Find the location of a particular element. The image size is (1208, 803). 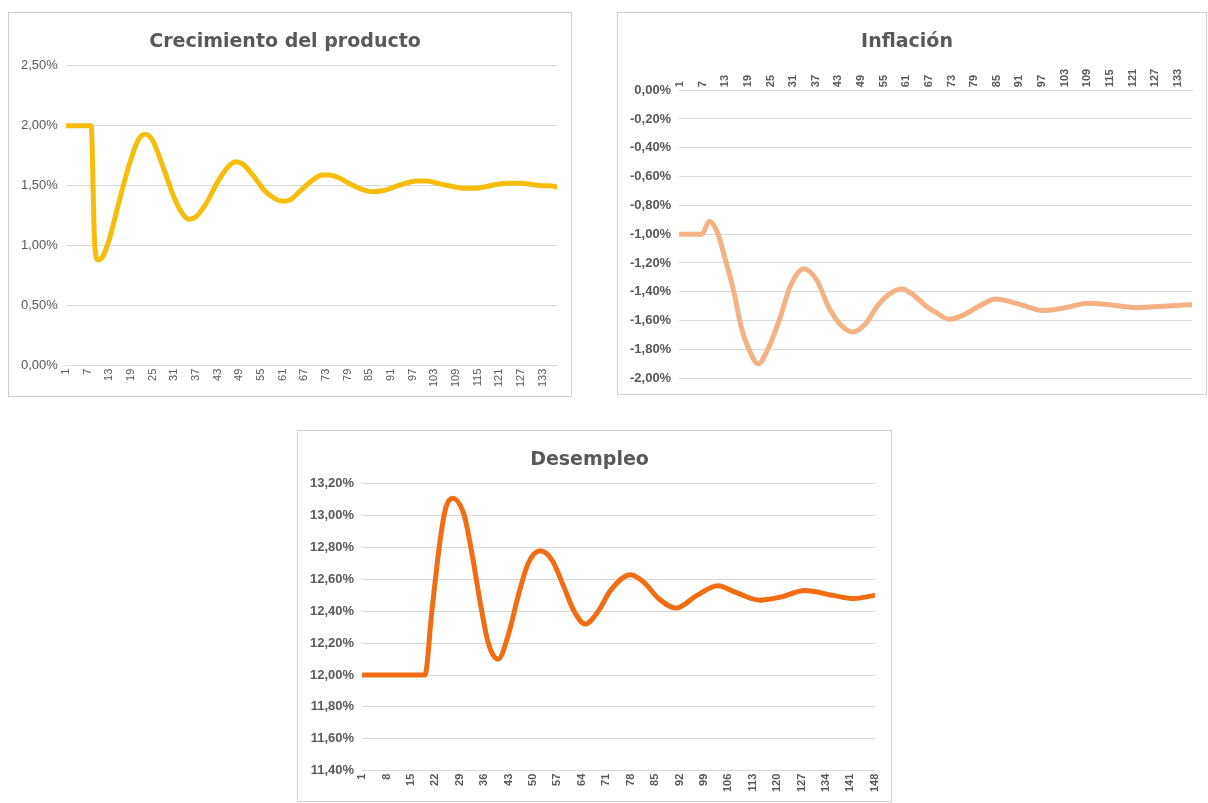

y-tick-label: 13,00% is located at coordinates (332, 515).